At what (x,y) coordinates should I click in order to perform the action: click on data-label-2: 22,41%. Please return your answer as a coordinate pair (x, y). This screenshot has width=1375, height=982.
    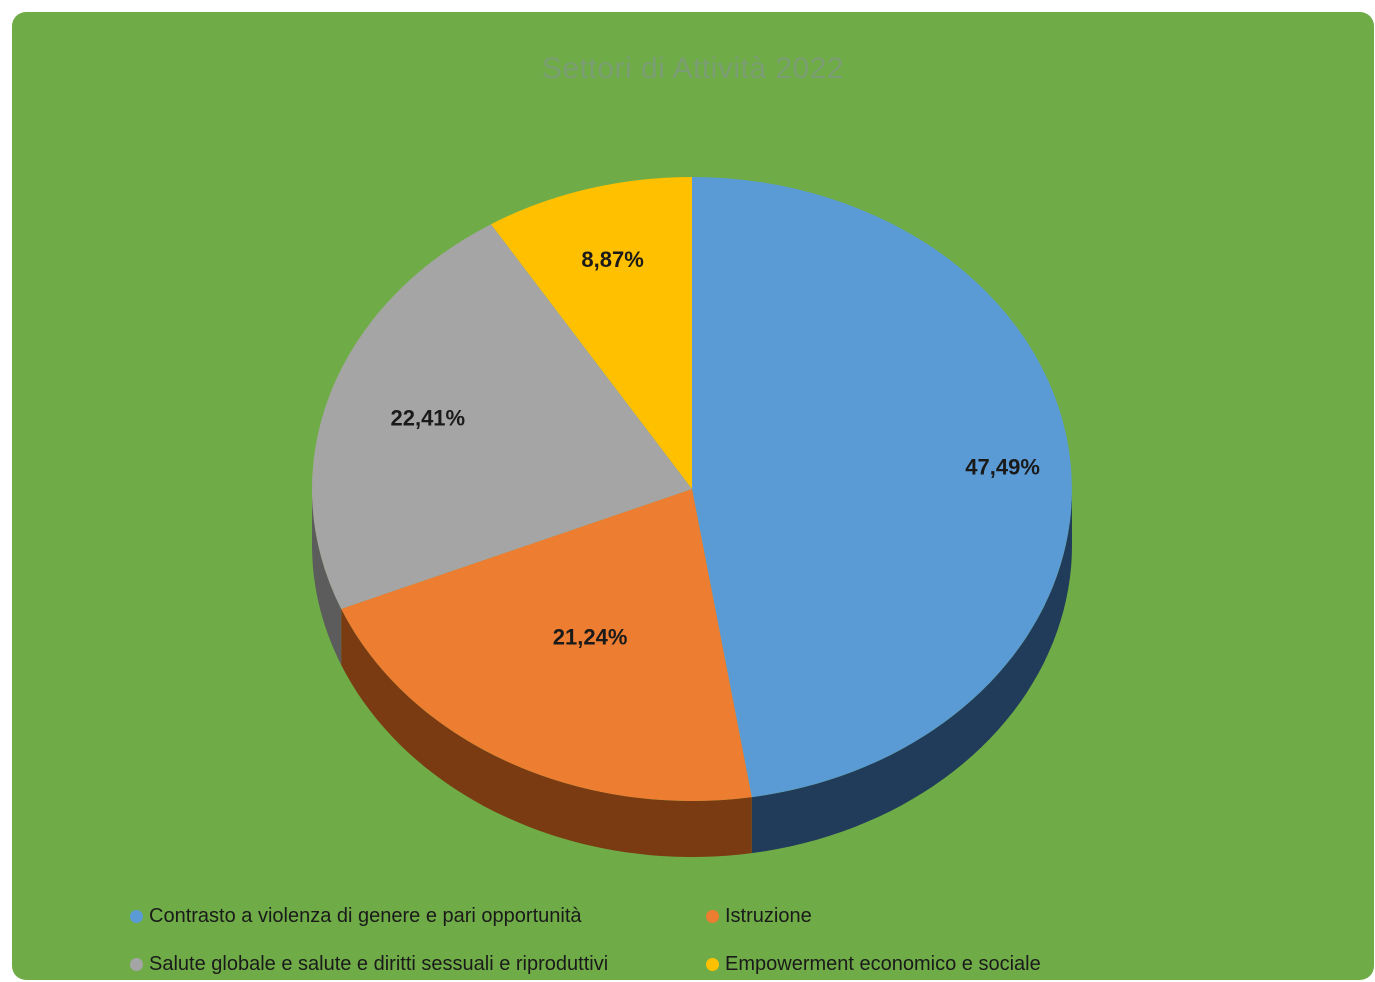
    Looking at the image, I should click on (427, 417).